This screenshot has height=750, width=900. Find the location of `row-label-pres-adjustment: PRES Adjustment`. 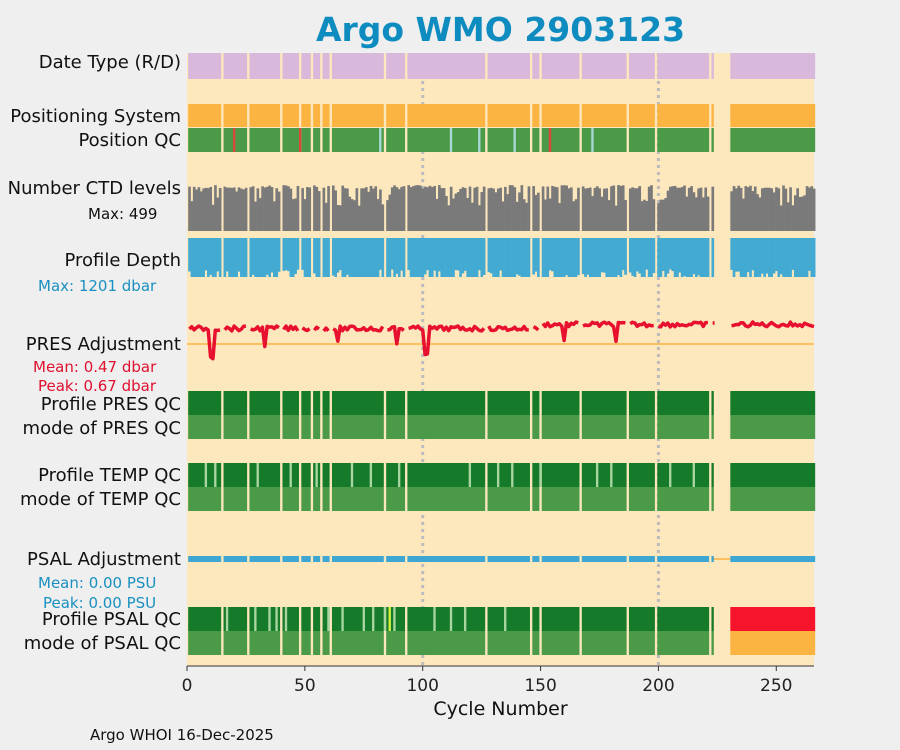

row-label-pres-adjustment: PRES Adjustment is located at coordinates (103, 344).